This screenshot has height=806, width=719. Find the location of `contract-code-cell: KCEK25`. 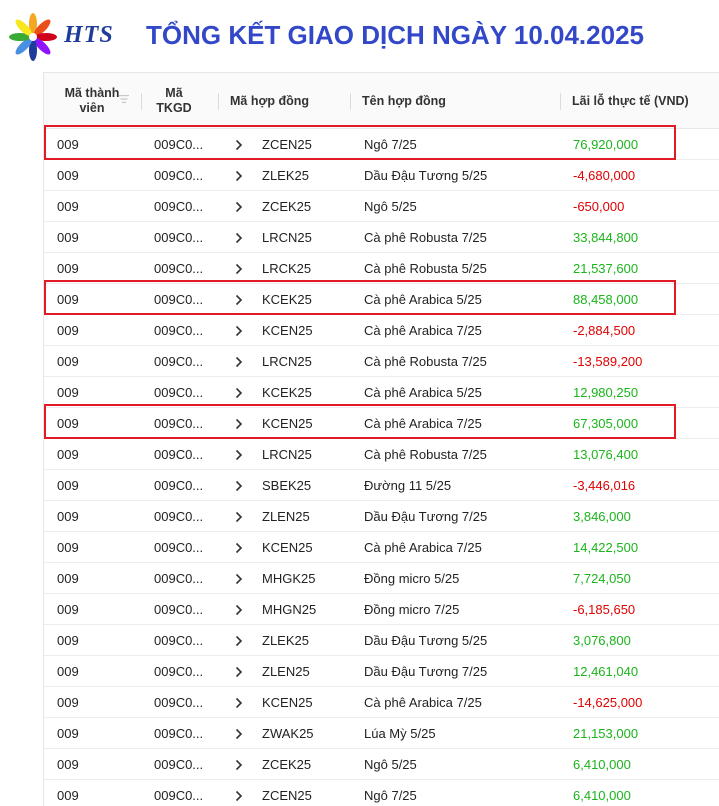

contract-code-cell: KCEK25 is located at coordinates (287, 392).